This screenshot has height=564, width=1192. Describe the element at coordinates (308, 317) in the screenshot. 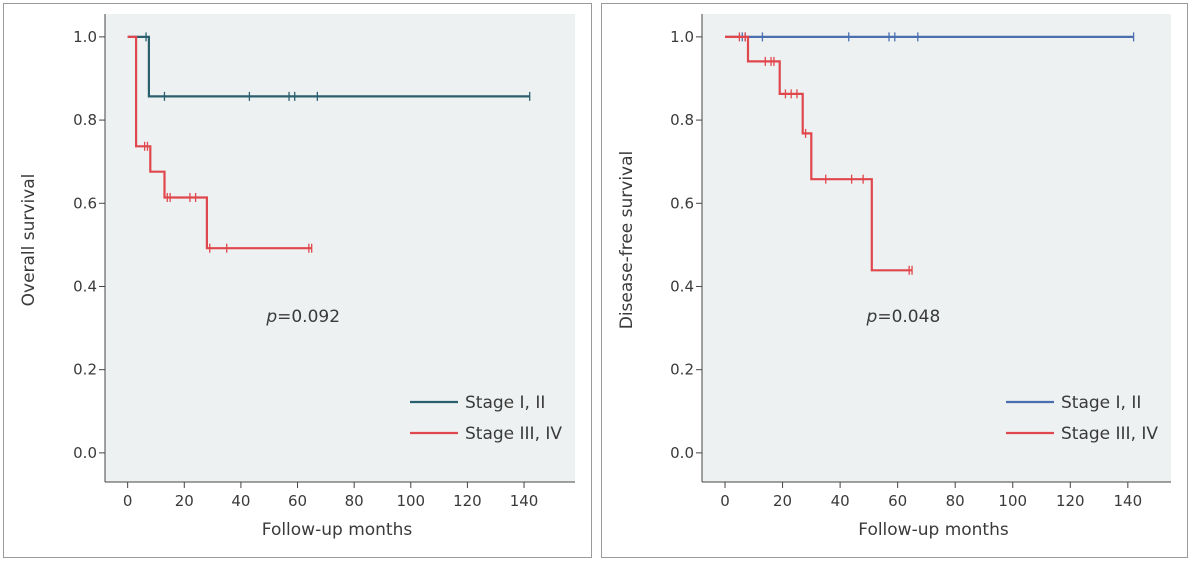

I see `p-value-text: =0.092` at that location.